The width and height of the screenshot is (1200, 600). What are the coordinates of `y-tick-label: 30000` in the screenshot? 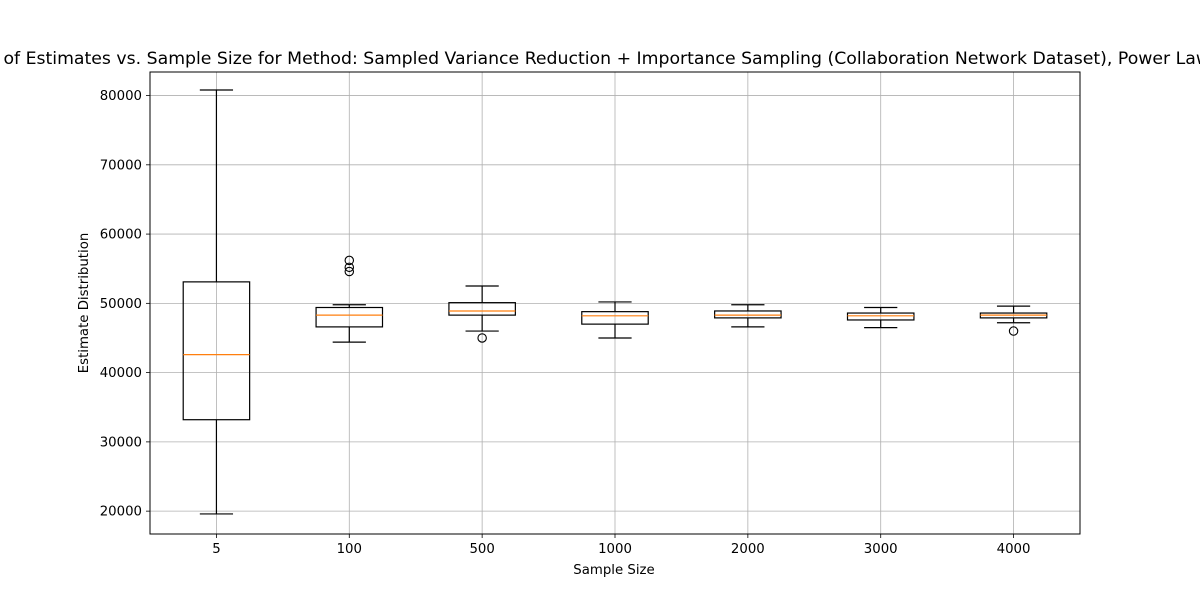 It's located at (121, 442).